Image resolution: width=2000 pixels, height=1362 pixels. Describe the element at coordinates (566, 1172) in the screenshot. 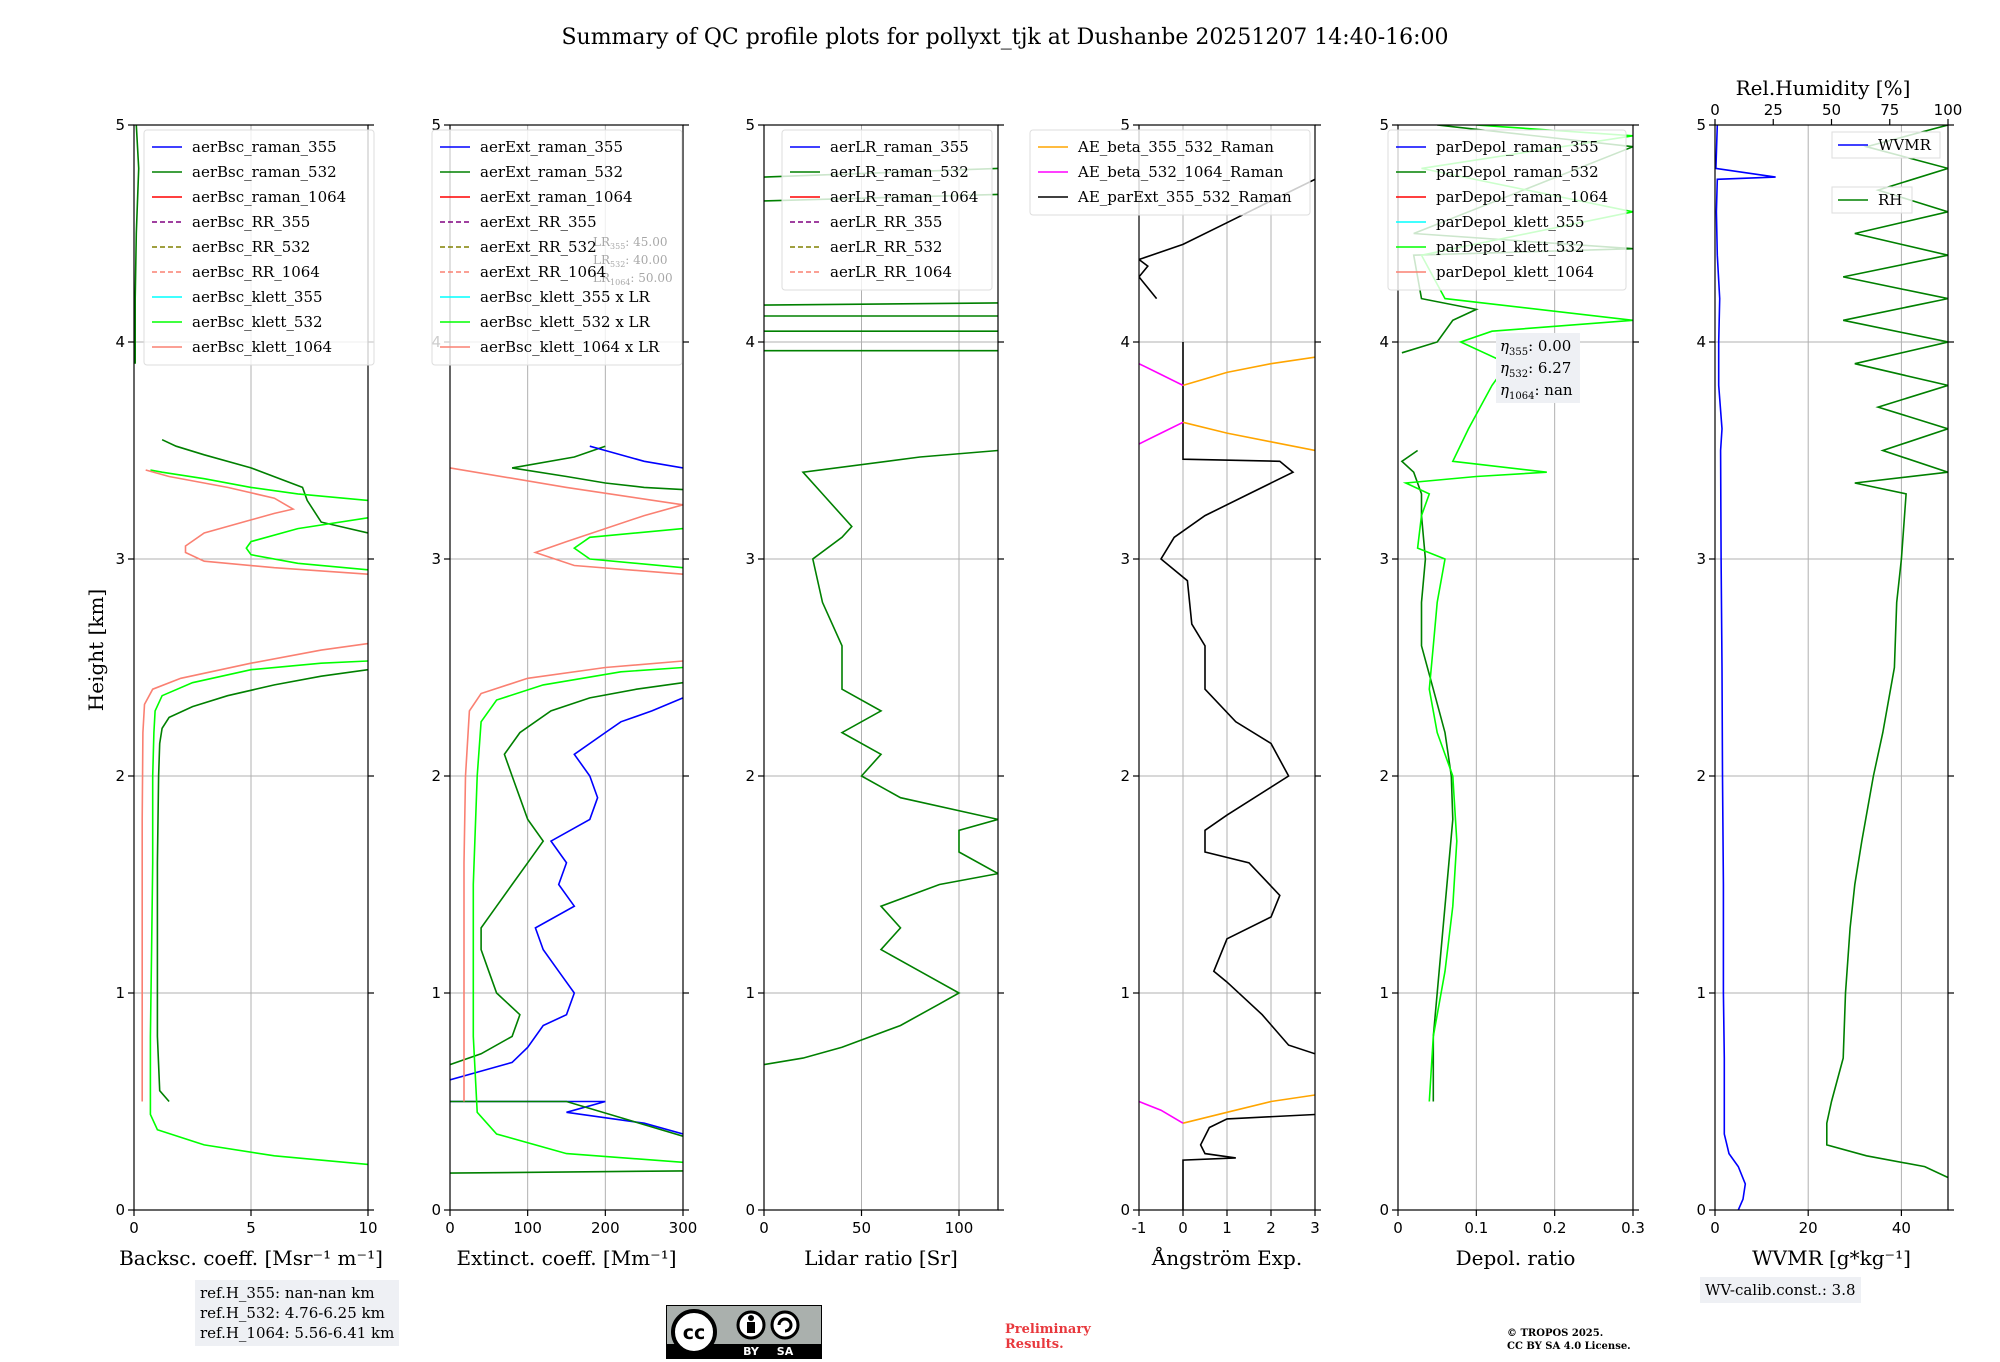

I see `series-aerext-base` at that location.